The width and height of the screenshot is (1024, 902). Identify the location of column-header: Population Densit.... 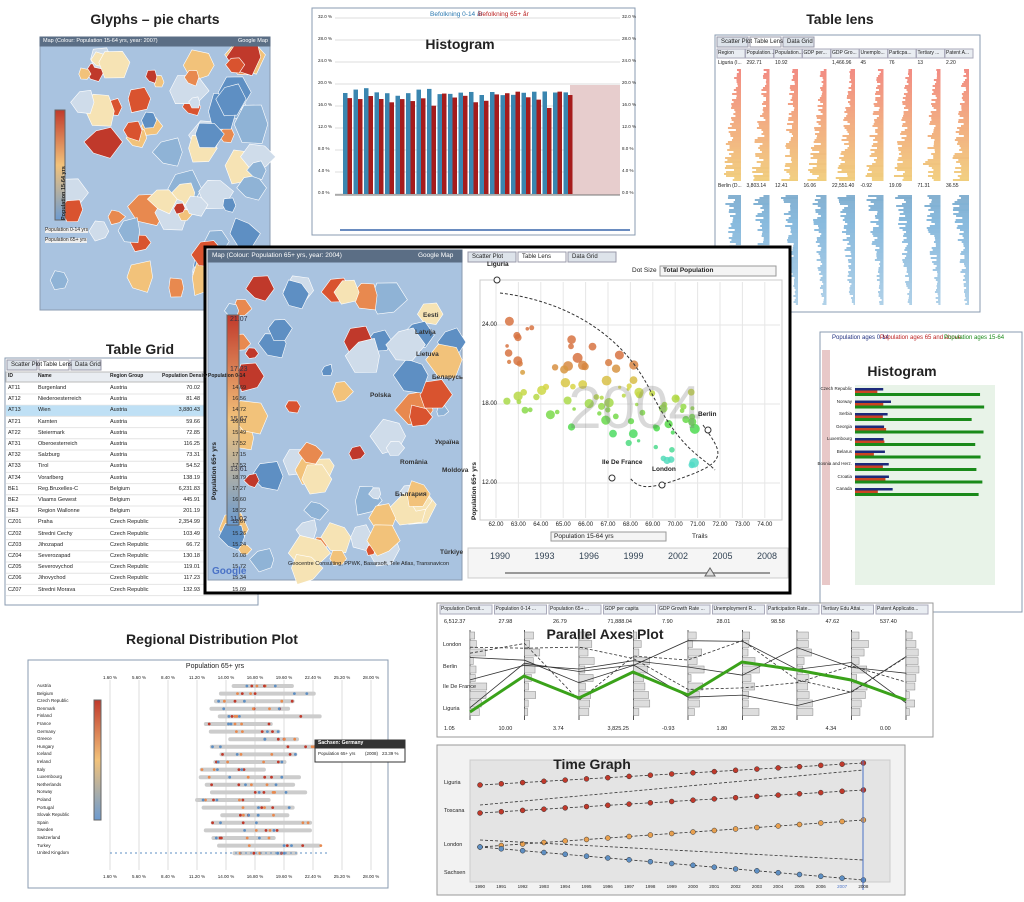
(463, 609).